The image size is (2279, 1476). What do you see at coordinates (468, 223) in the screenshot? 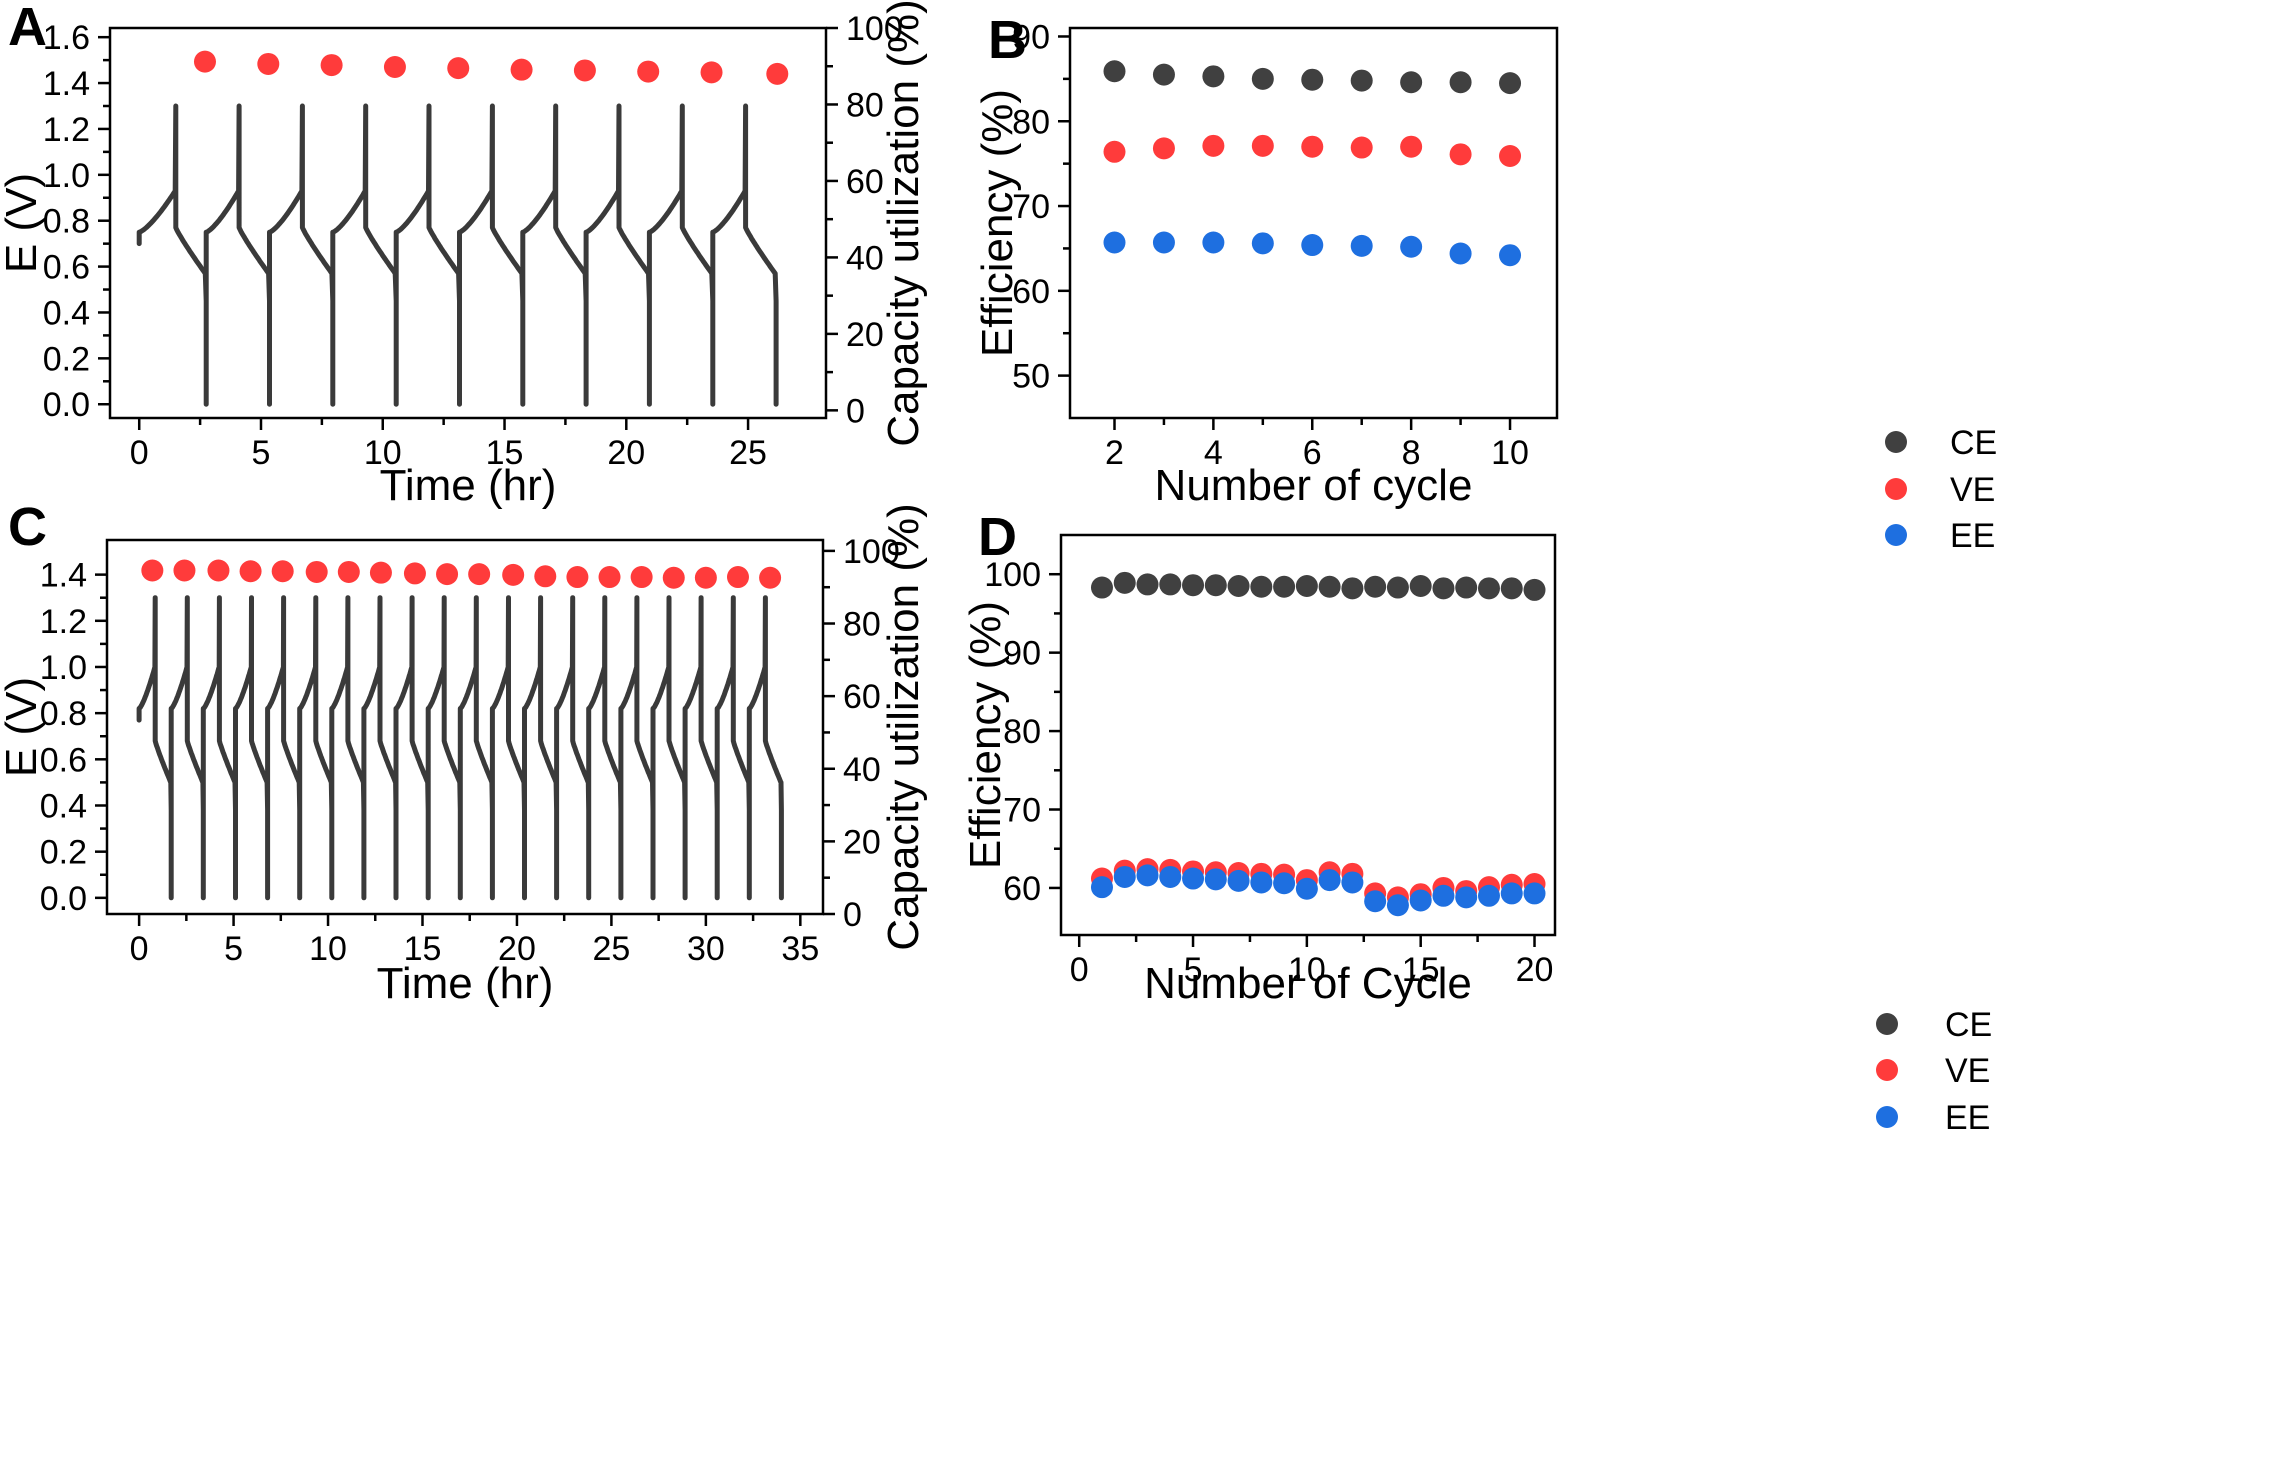
I see `plot-frame` at bounding box center [468, 223].